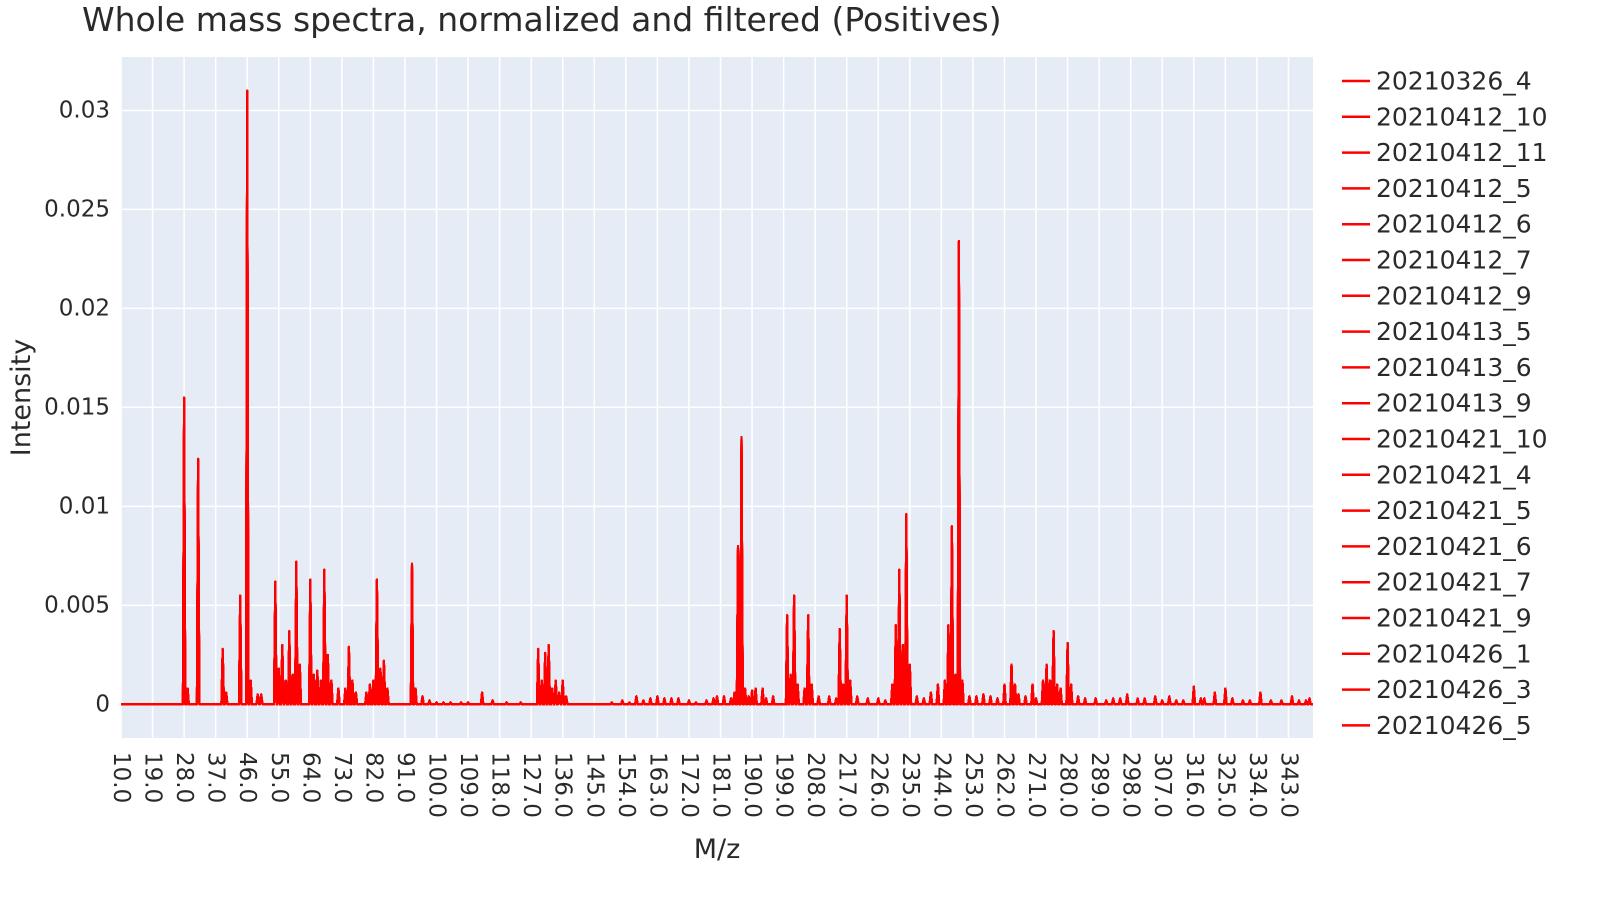  I want to click on y-tick-label: 0.02, so click(84, 308).